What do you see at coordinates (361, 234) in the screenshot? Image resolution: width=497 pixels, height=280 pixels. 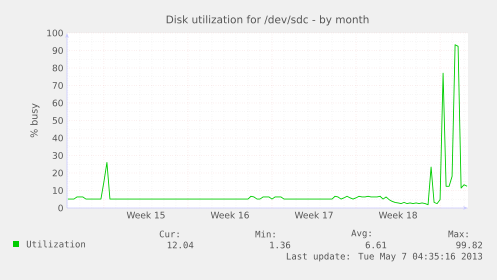 I see `text: Avg:` at bounding box center [361, 234].